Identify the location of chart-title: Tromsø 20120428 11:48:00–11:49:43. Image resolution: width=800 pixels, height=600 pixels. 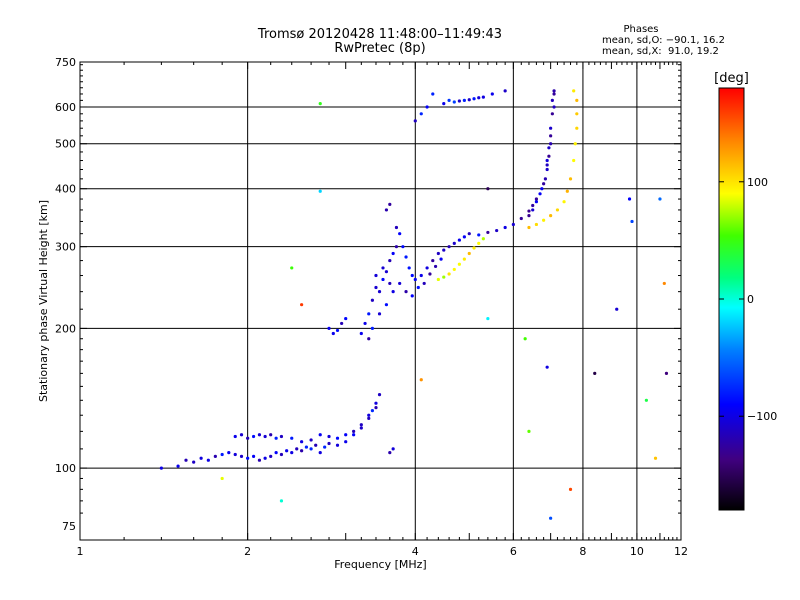
(380, 34).